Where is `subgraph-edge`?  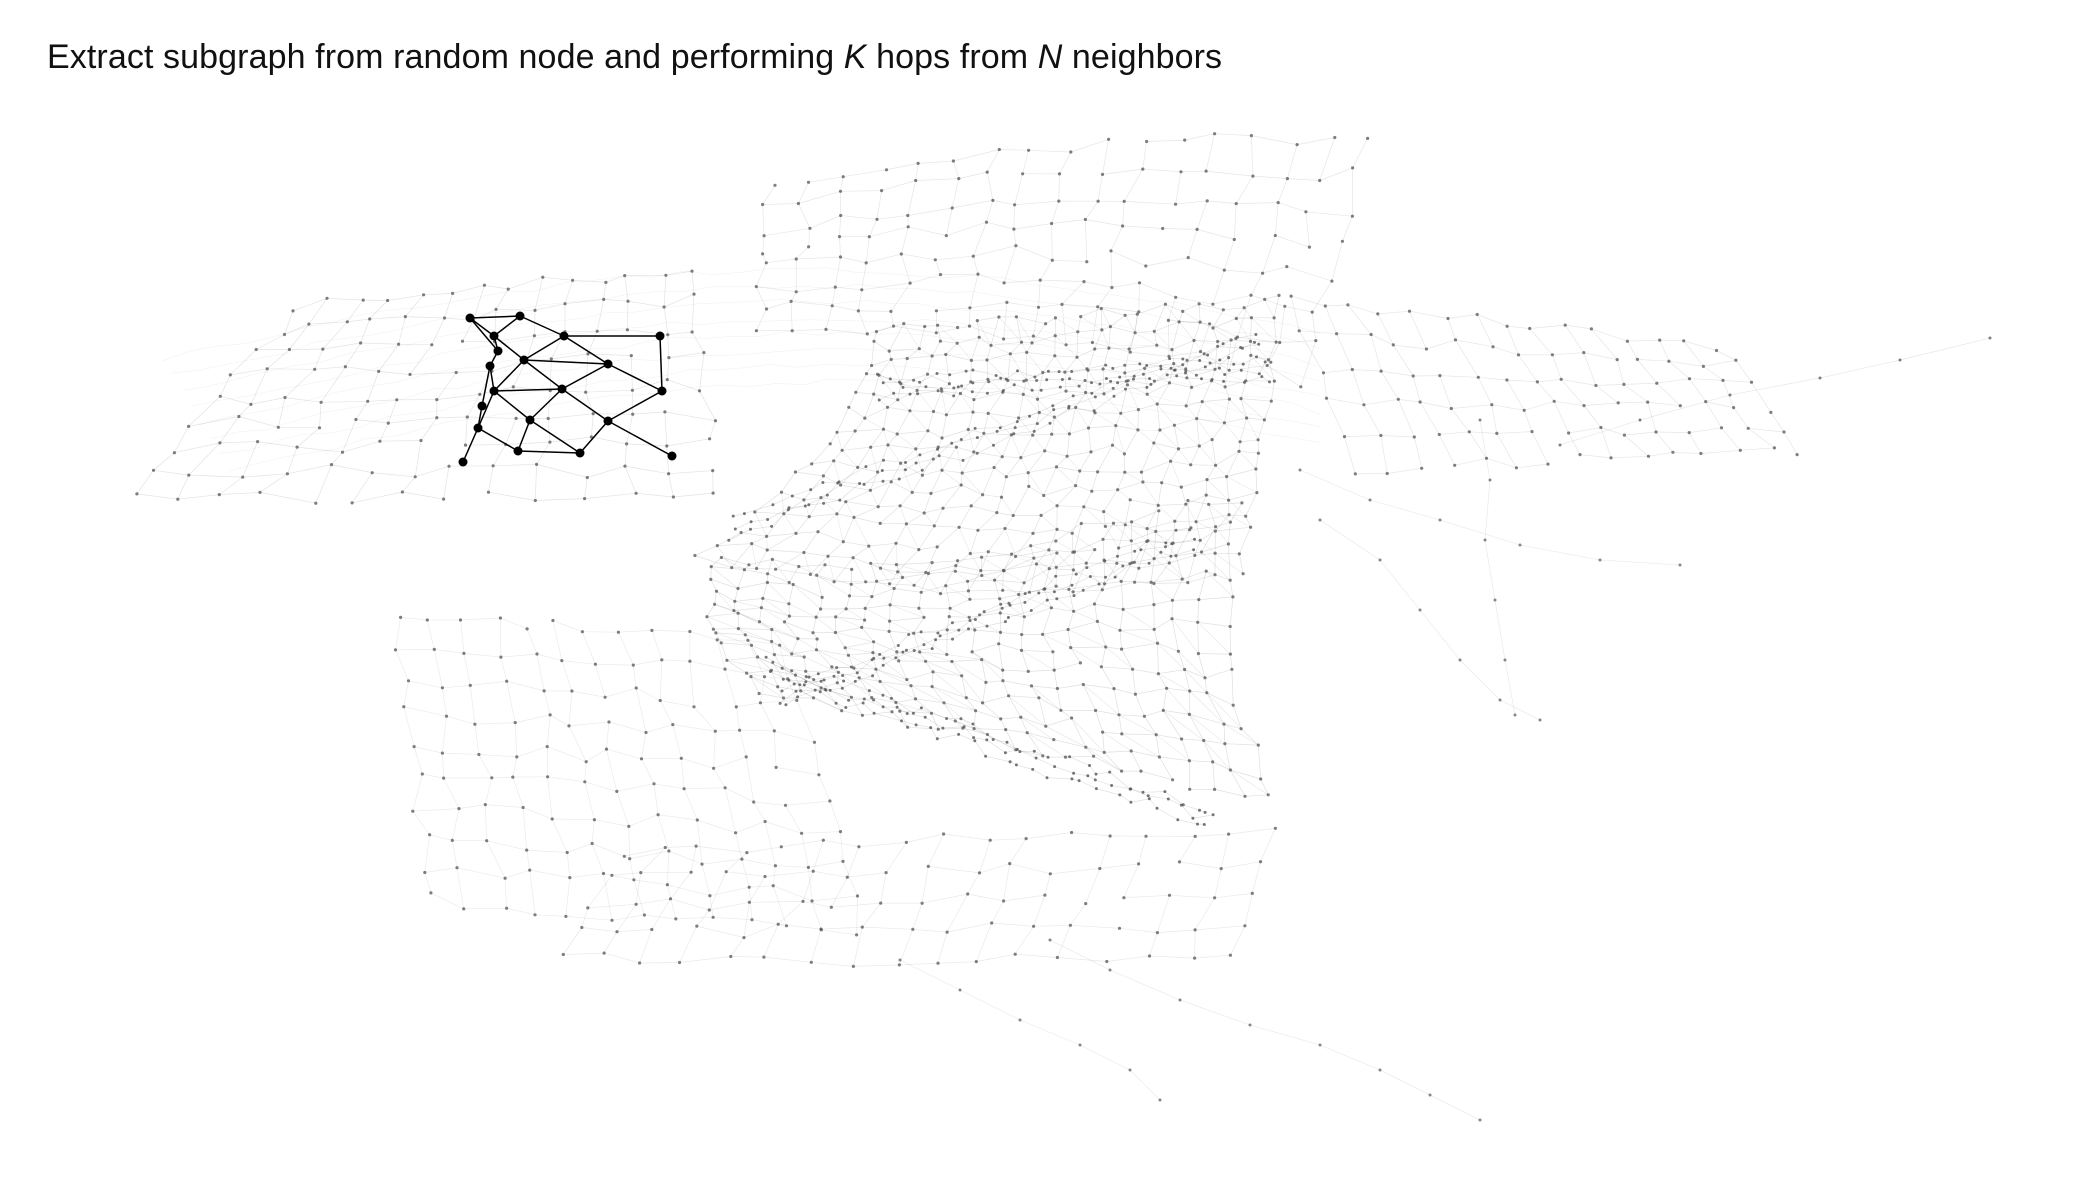
subgraph-edge is located at coordinates (661, 363).